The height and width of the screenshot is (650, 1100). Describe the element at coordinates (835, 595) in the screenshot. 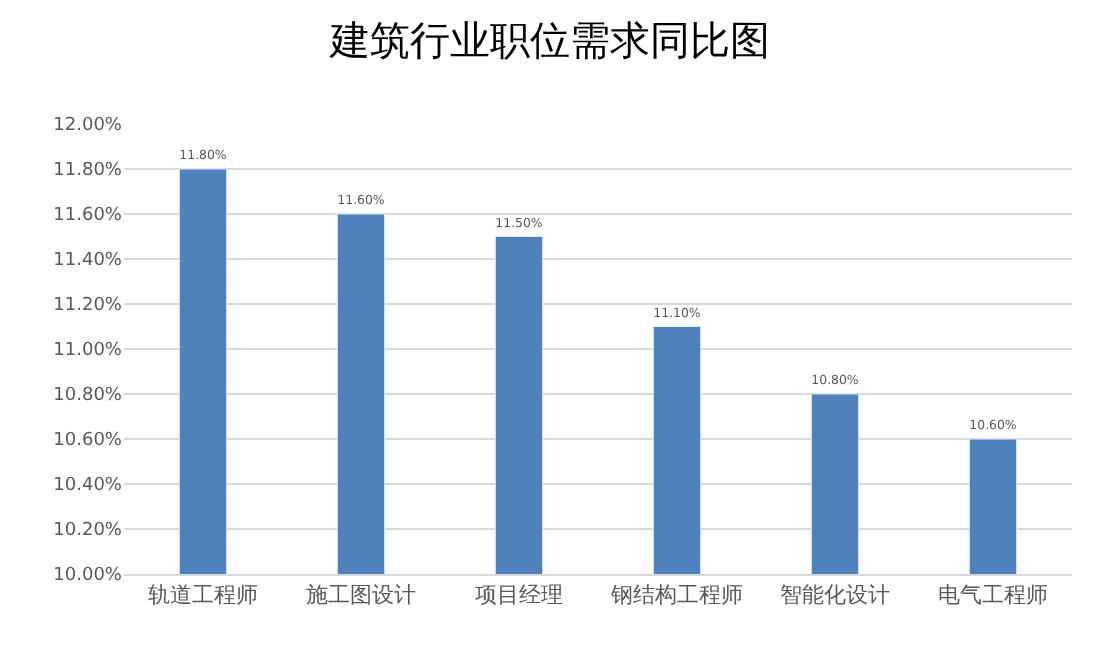

I see `x-tick-label: 智能化设计` at that location.